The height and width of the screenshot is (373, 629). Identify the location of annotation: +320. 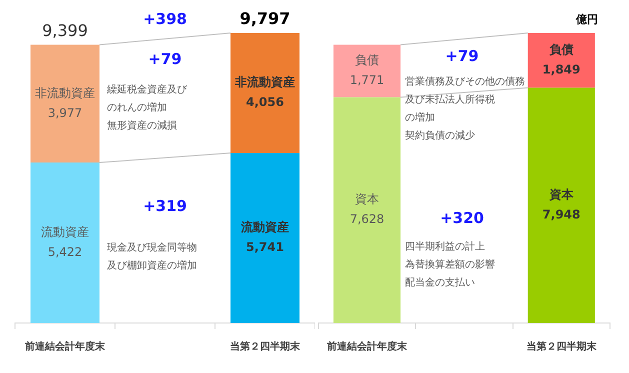
(462, 217).